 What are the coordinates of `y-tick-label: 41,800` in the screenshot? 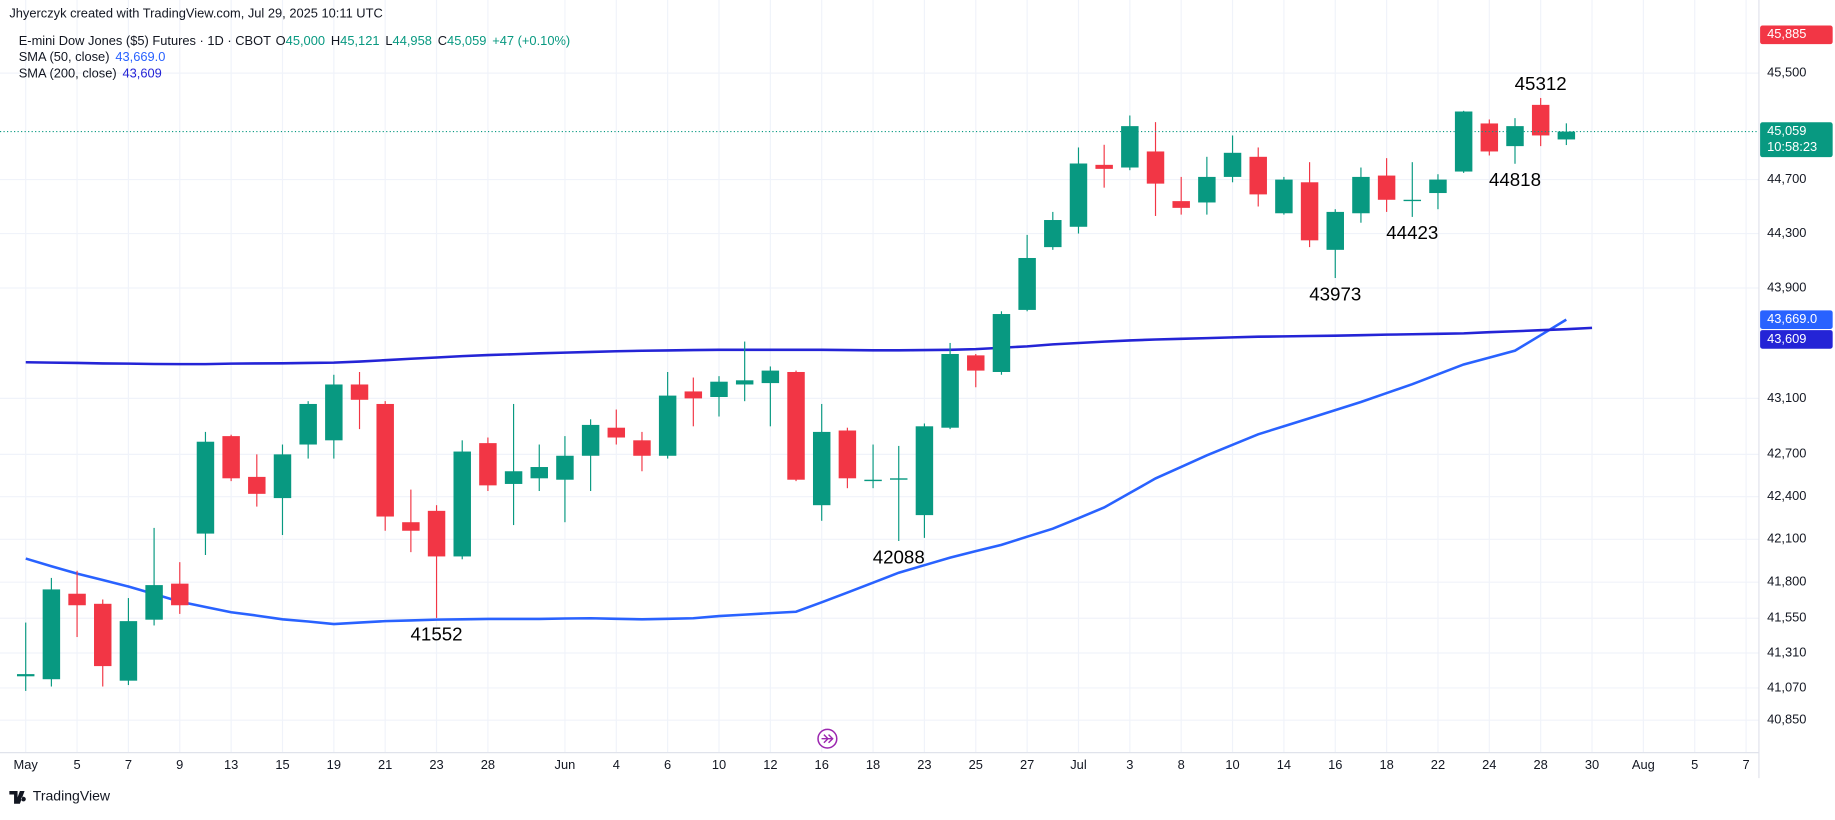 It's located at (1786, 581).